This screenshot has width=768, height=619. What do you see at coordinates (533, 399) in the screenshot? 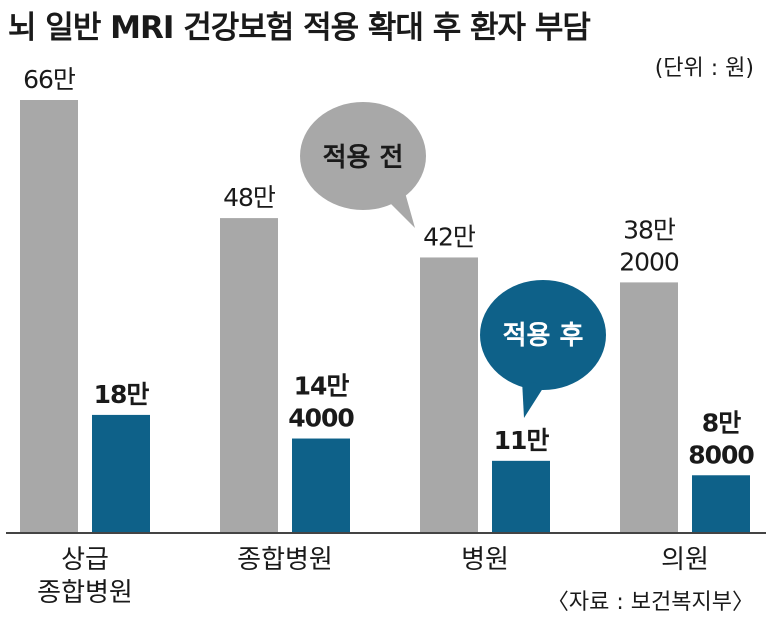
I see `bubble-after-tail` at bounding box center [533, 399].